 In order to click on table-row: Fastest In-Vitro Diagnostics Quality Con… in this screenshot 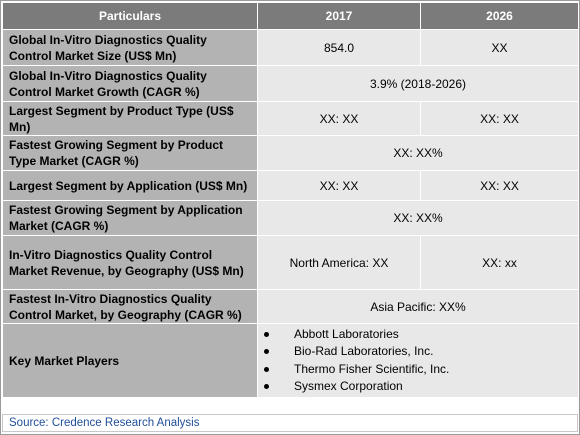, I will do `click(290, 306)`.